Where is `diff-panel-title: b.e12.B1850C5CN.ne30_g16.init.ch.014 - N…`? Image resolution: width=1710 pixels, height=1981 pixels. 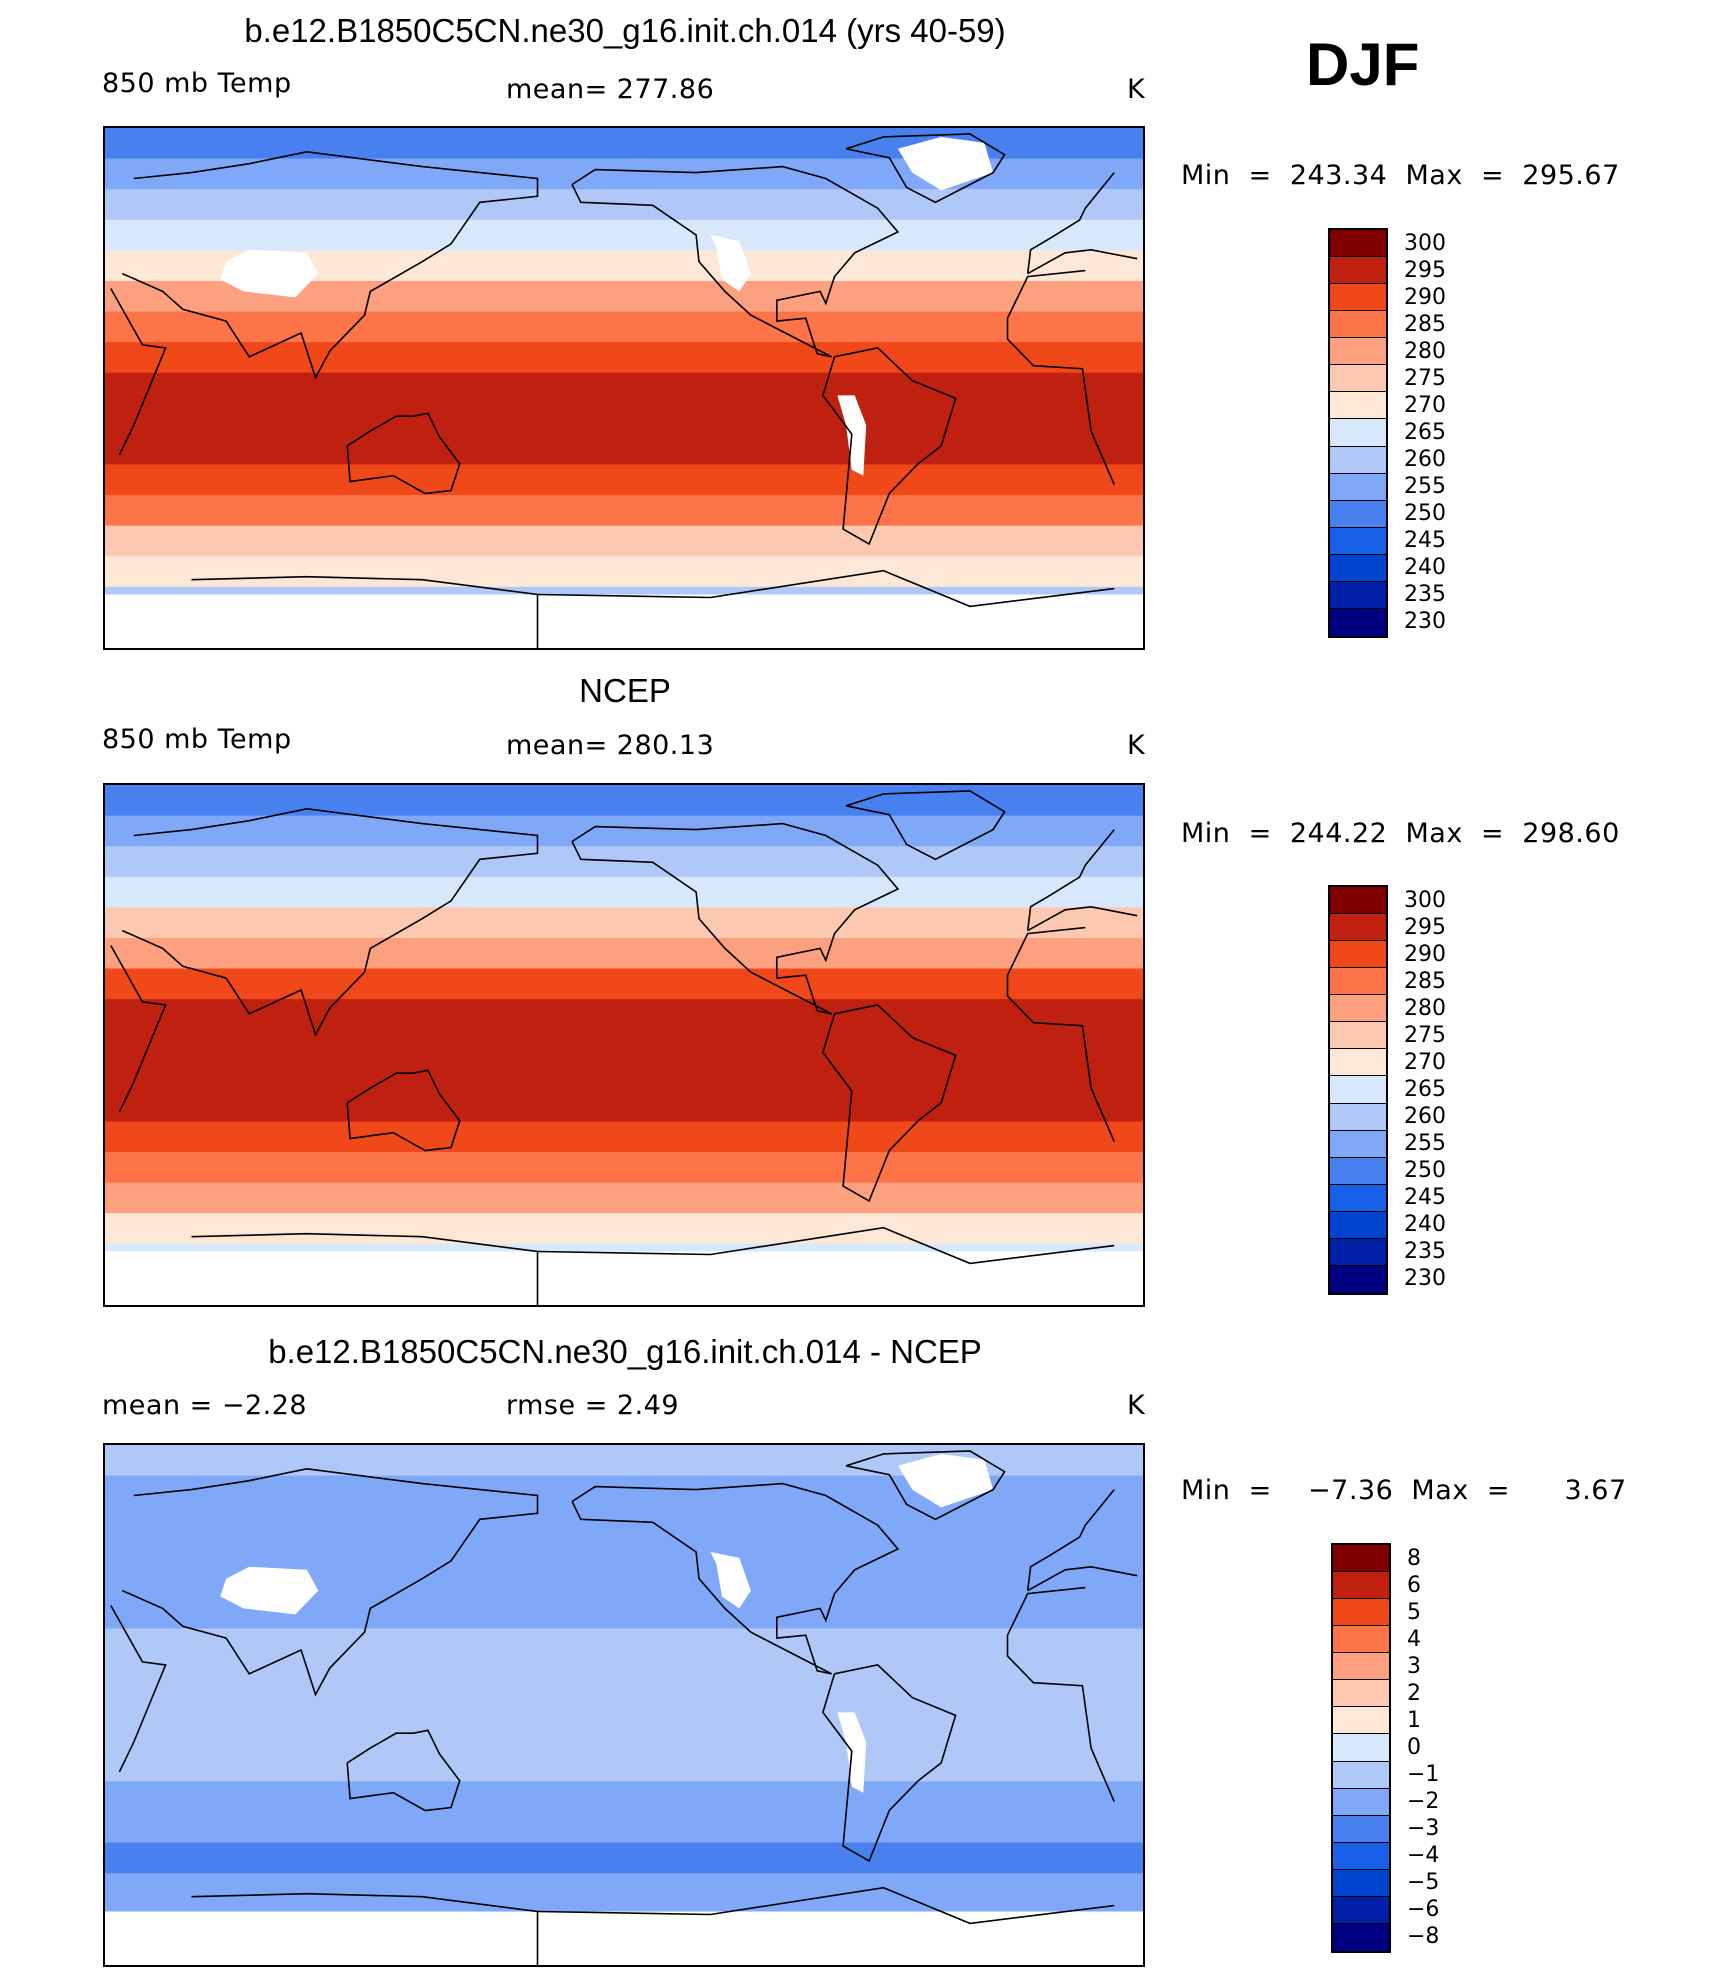 diff-panel-title: b.e12.B1850C5CN.ne30_g16.init.ch.014 - N… is located at coordinates (625, 1351).